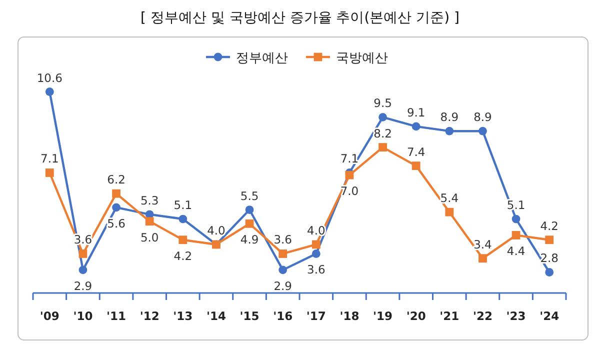 The image size is (600, 347). What do you see at coordinates (116, 316) in the screenshot?
I see `x-tick-label: '11` at bounding box center [116, 316].